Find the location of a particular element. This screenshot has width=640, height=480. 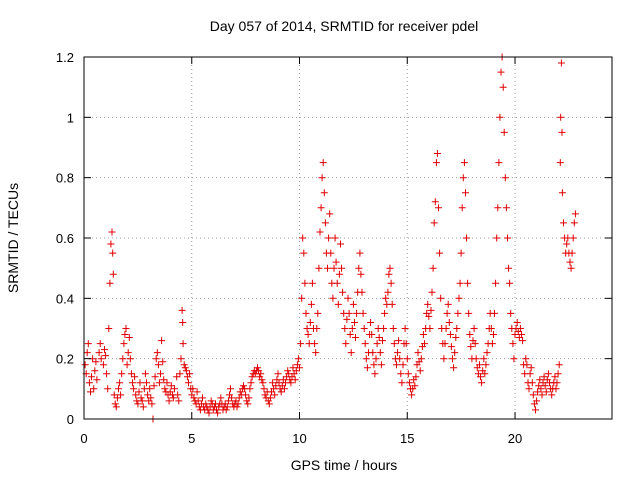

y-tick-label: 1.2 is located at coordinates (65, 57).